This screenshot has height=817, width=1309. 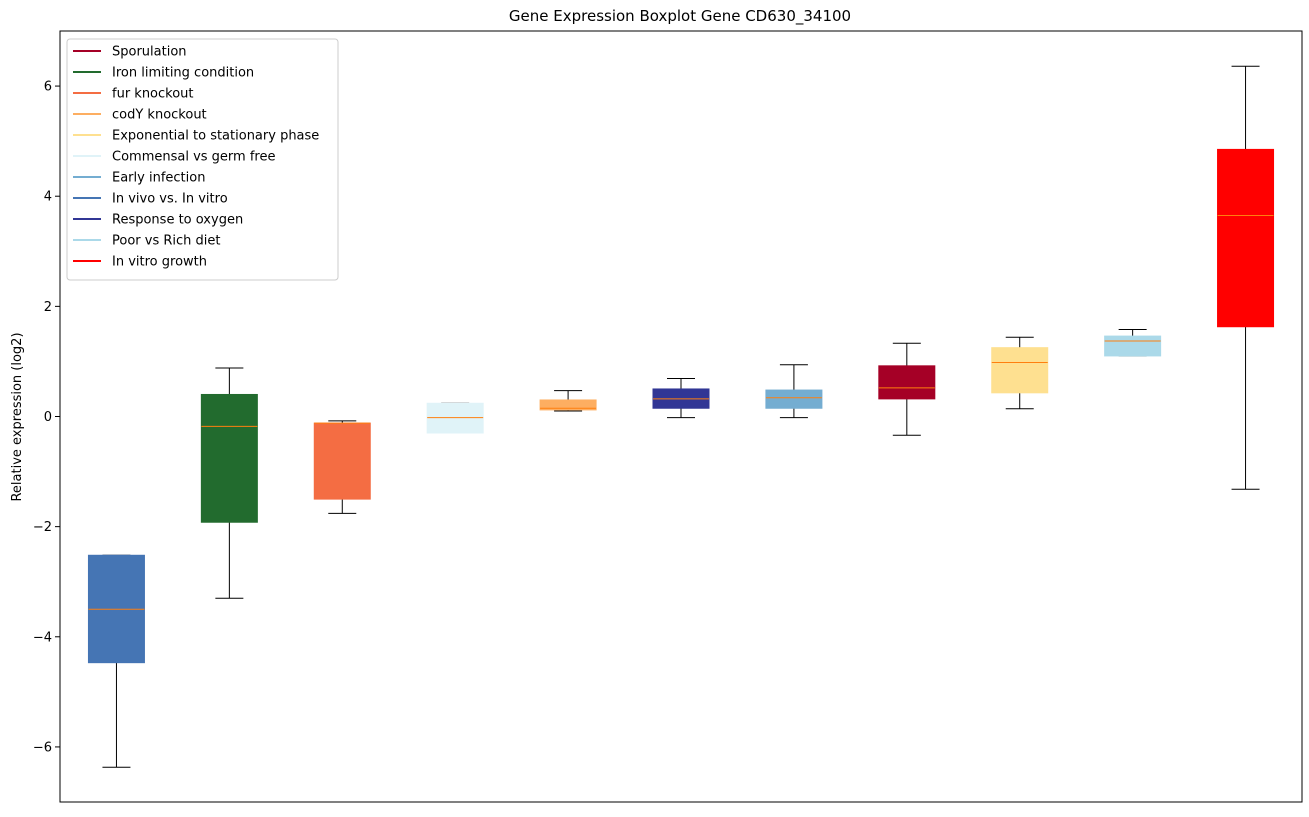 What do you see at coordinates (229, 458) in the screenshot?
I see `box-iron-limiting-condition` at bounding box center [229, 458].